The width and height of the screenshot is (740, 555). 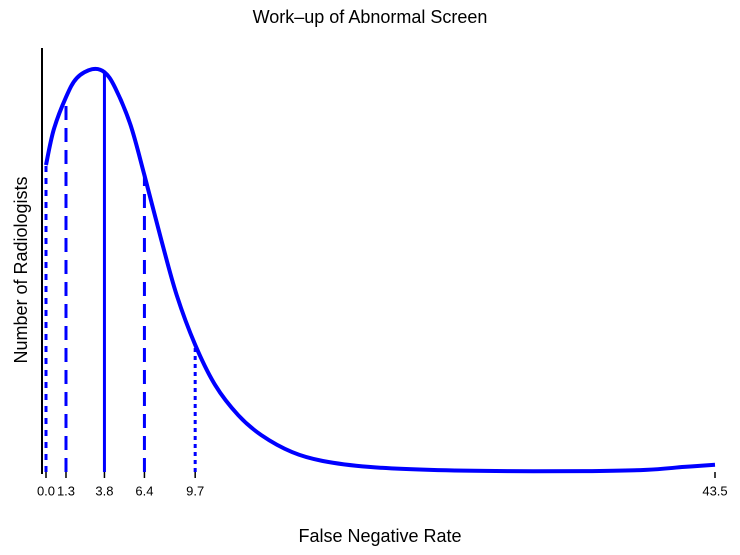 I want to click on x-axis-label: False Negative Rate, so click(x=379, y=536).